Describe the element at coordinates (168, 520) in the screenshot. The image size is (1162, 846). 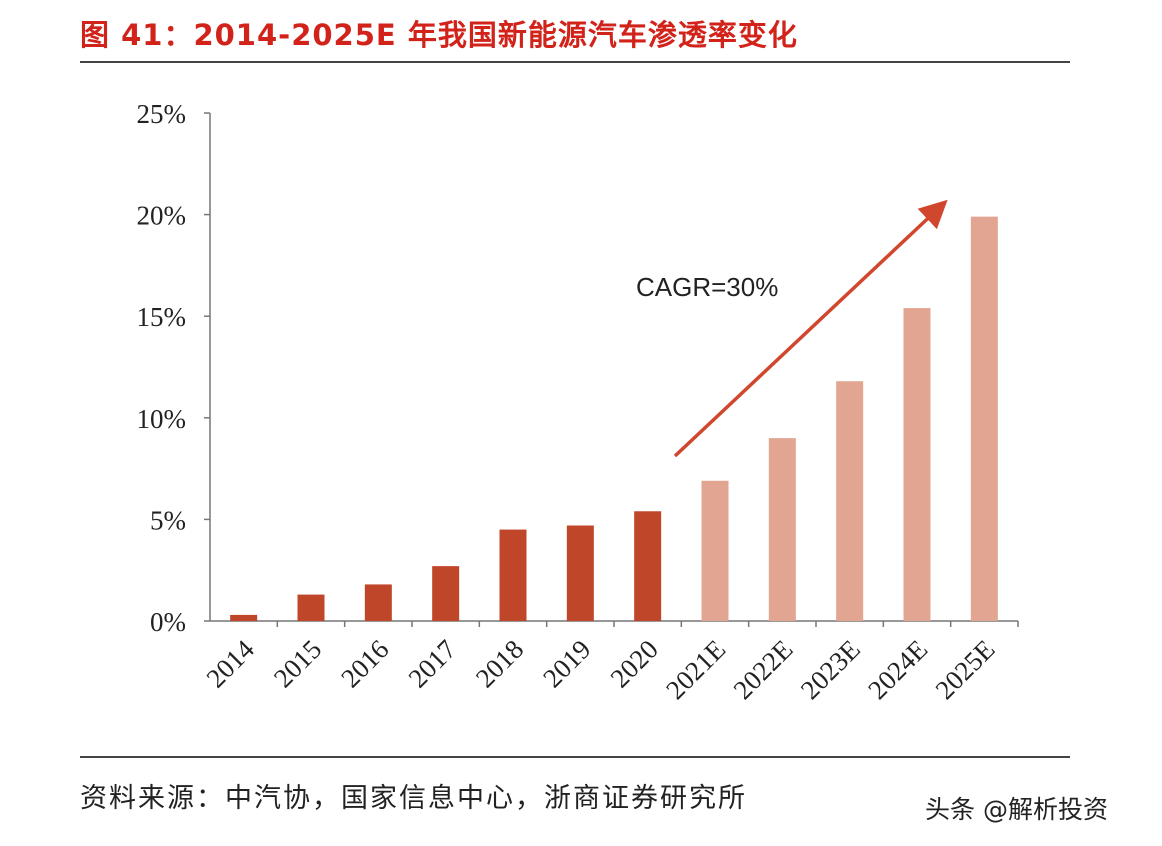
I see `y-tick-label: 5%` at that location.